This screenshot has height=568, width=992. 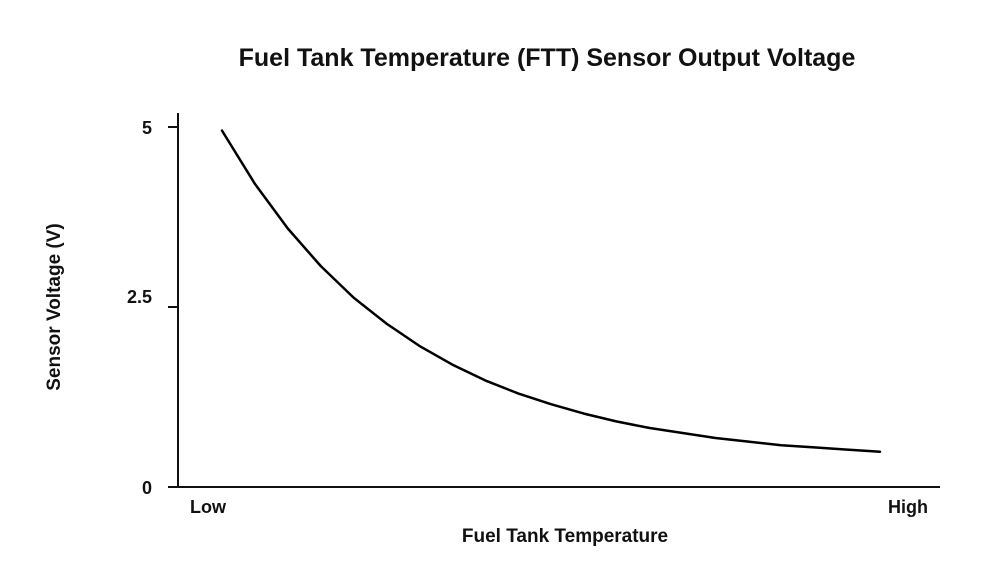 I want to click on x-tick-label-low: Low, so click(x=208, y=507).